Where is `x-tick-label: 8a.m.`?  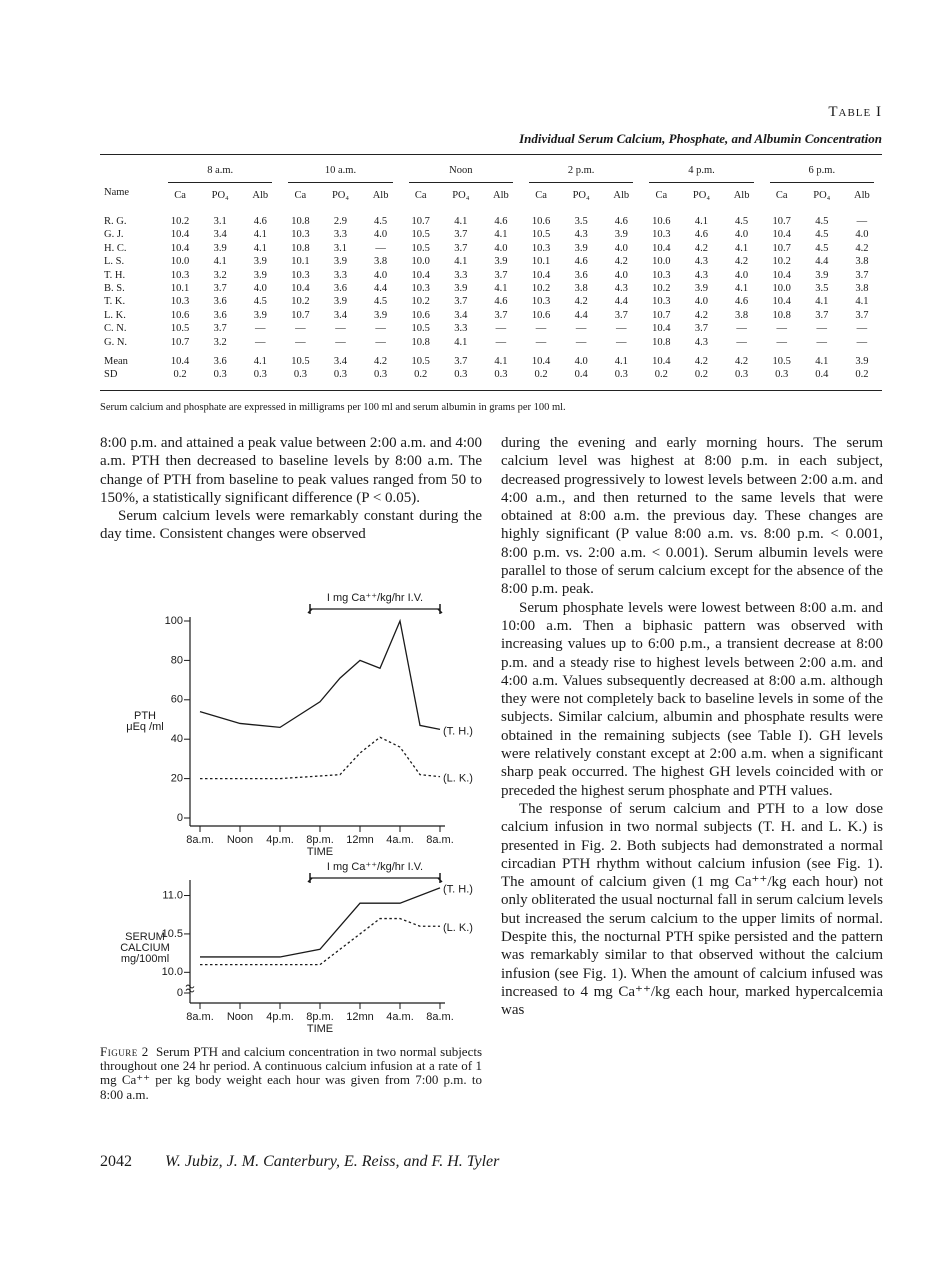 x-tick-label: 8a.m. is located at coordinates (200, 1017).